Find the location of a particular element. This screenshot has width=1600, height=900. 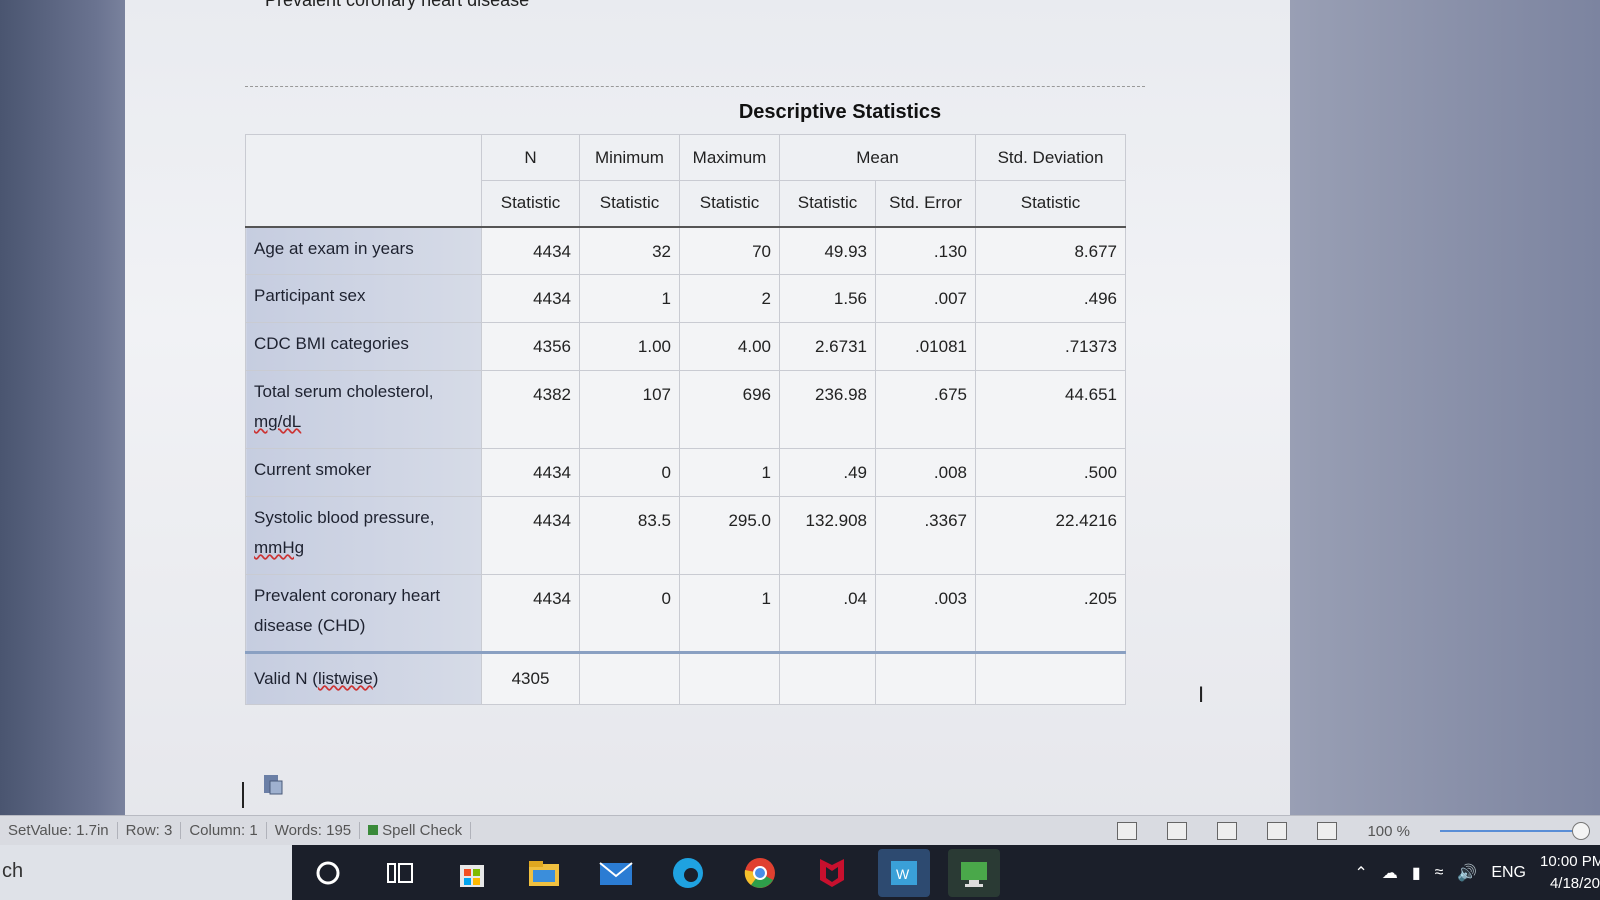

status-words: Words: 195 is located at coordinates (314, 830).